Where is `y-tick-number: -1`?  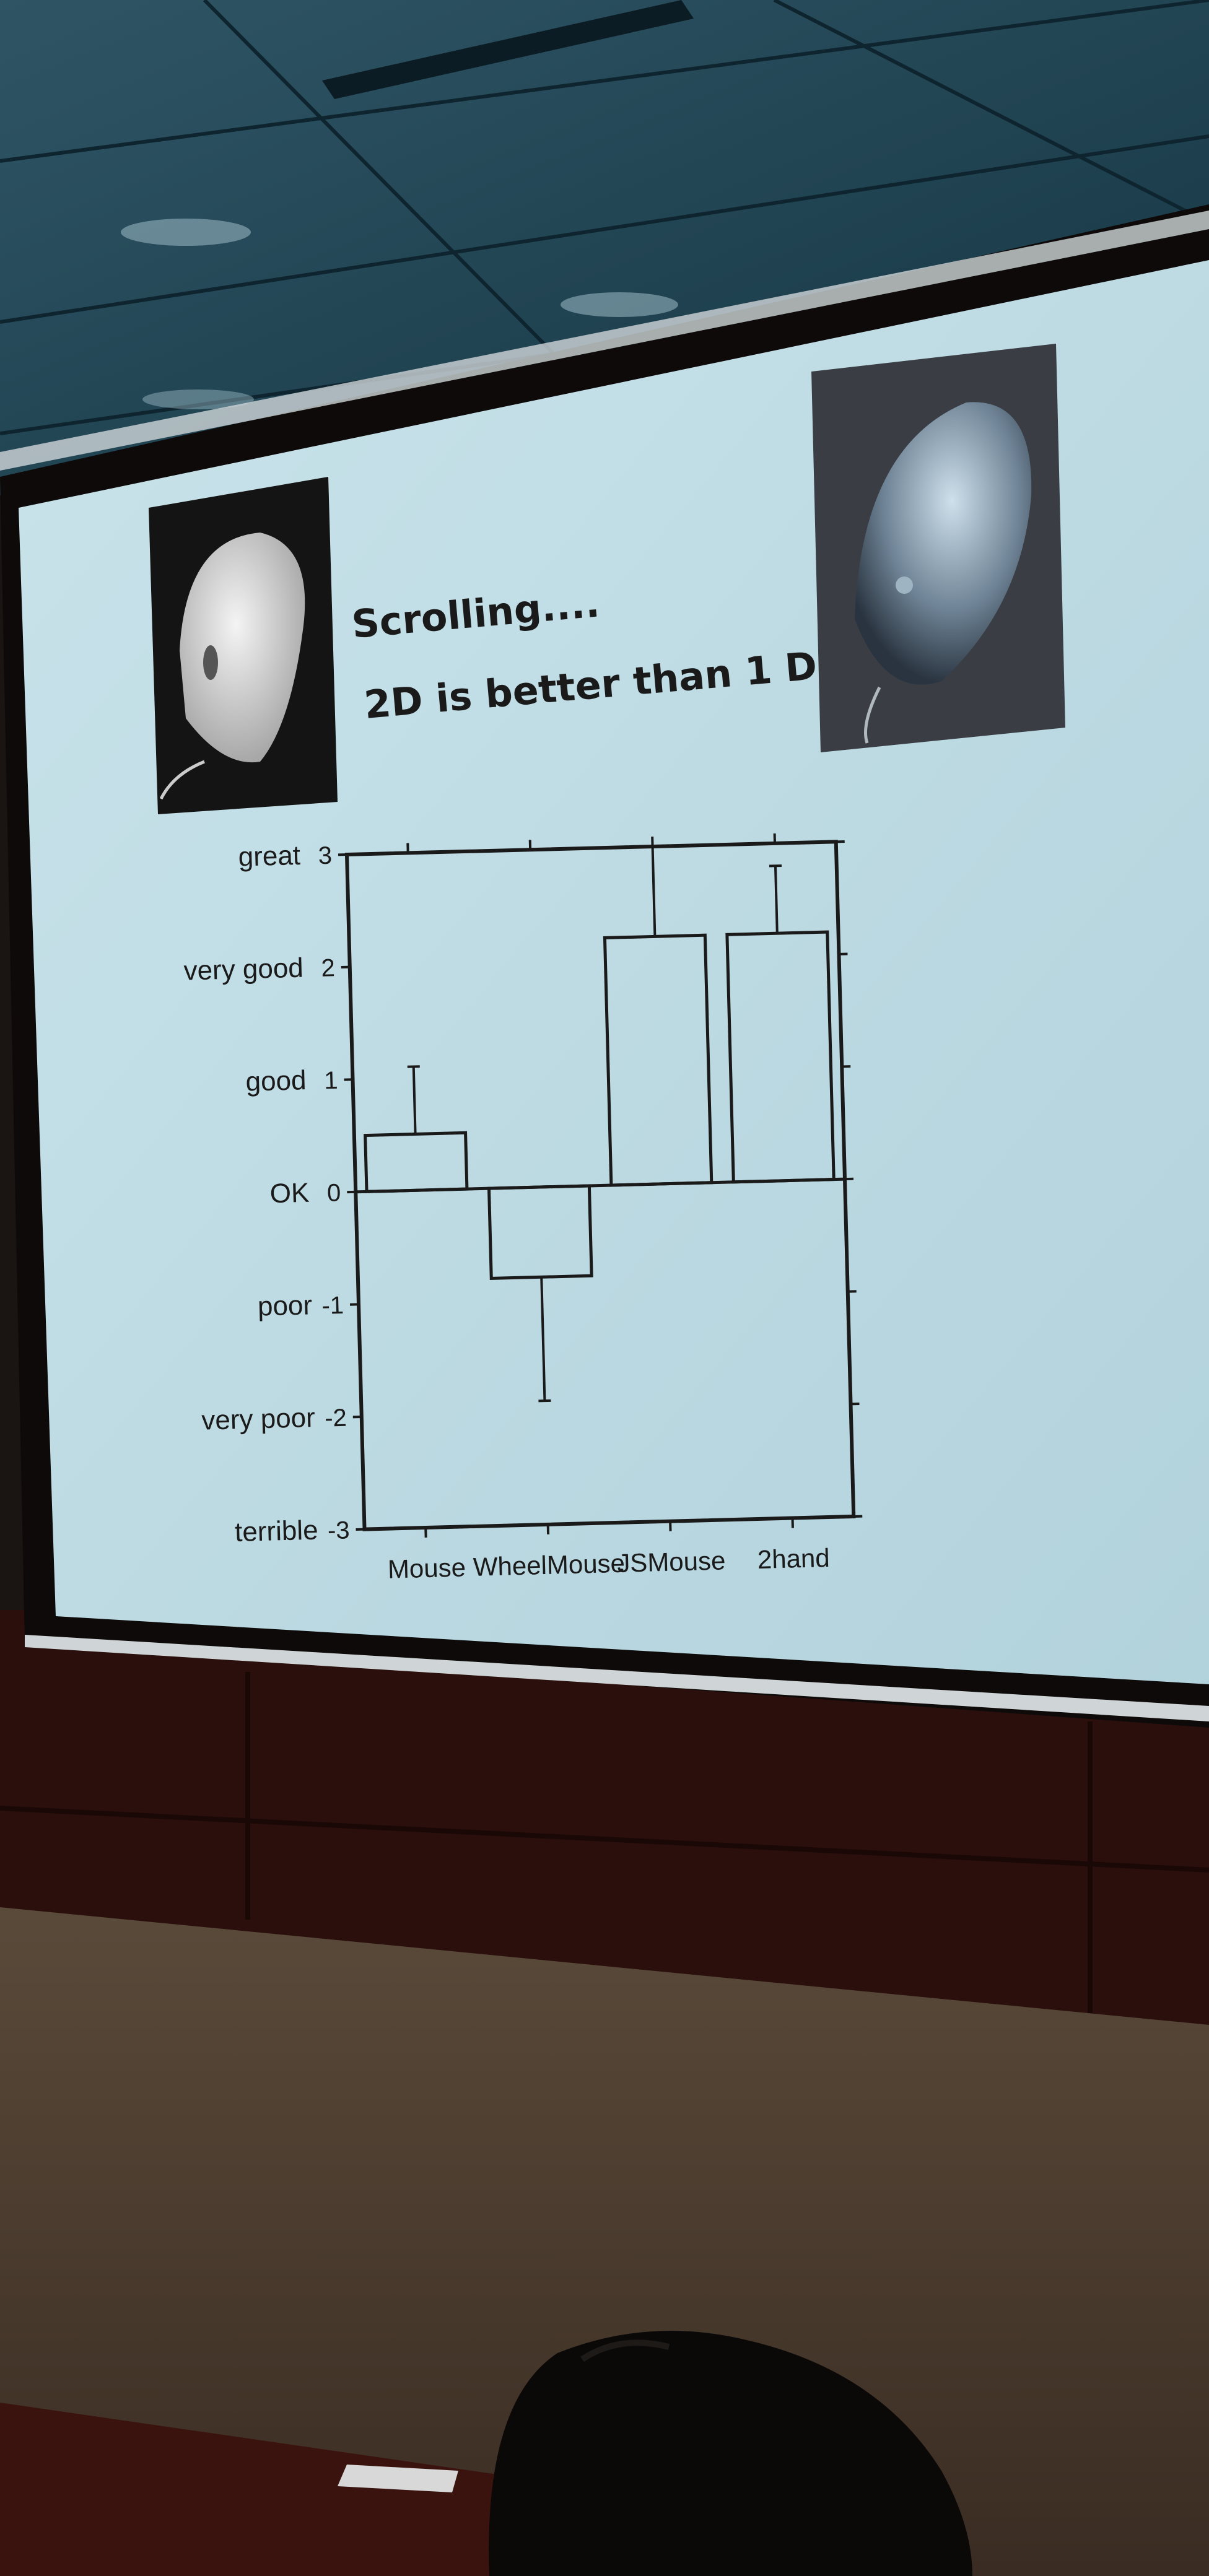 y-tick-number: -1 is located at coordinates (332, 1306).